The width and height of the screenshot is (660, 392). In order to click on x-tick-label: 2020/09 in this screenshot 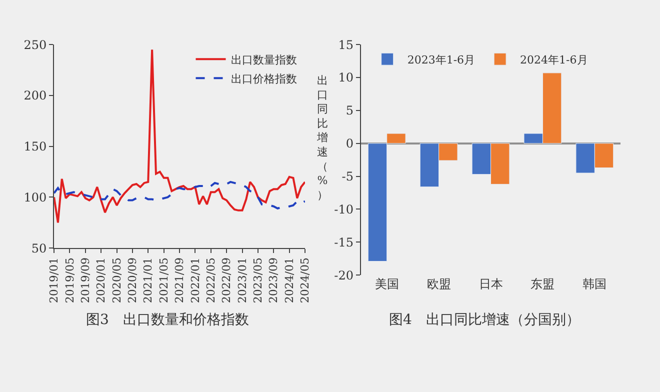, I will do `click(133, 280)`.